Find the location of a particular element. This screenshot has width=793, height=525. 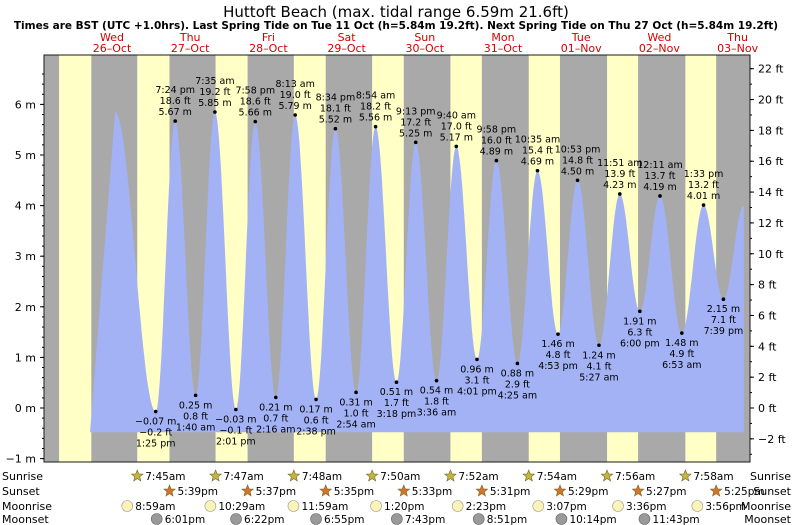

right-axis-label: 22 ft is located at coordinates (771, 69).